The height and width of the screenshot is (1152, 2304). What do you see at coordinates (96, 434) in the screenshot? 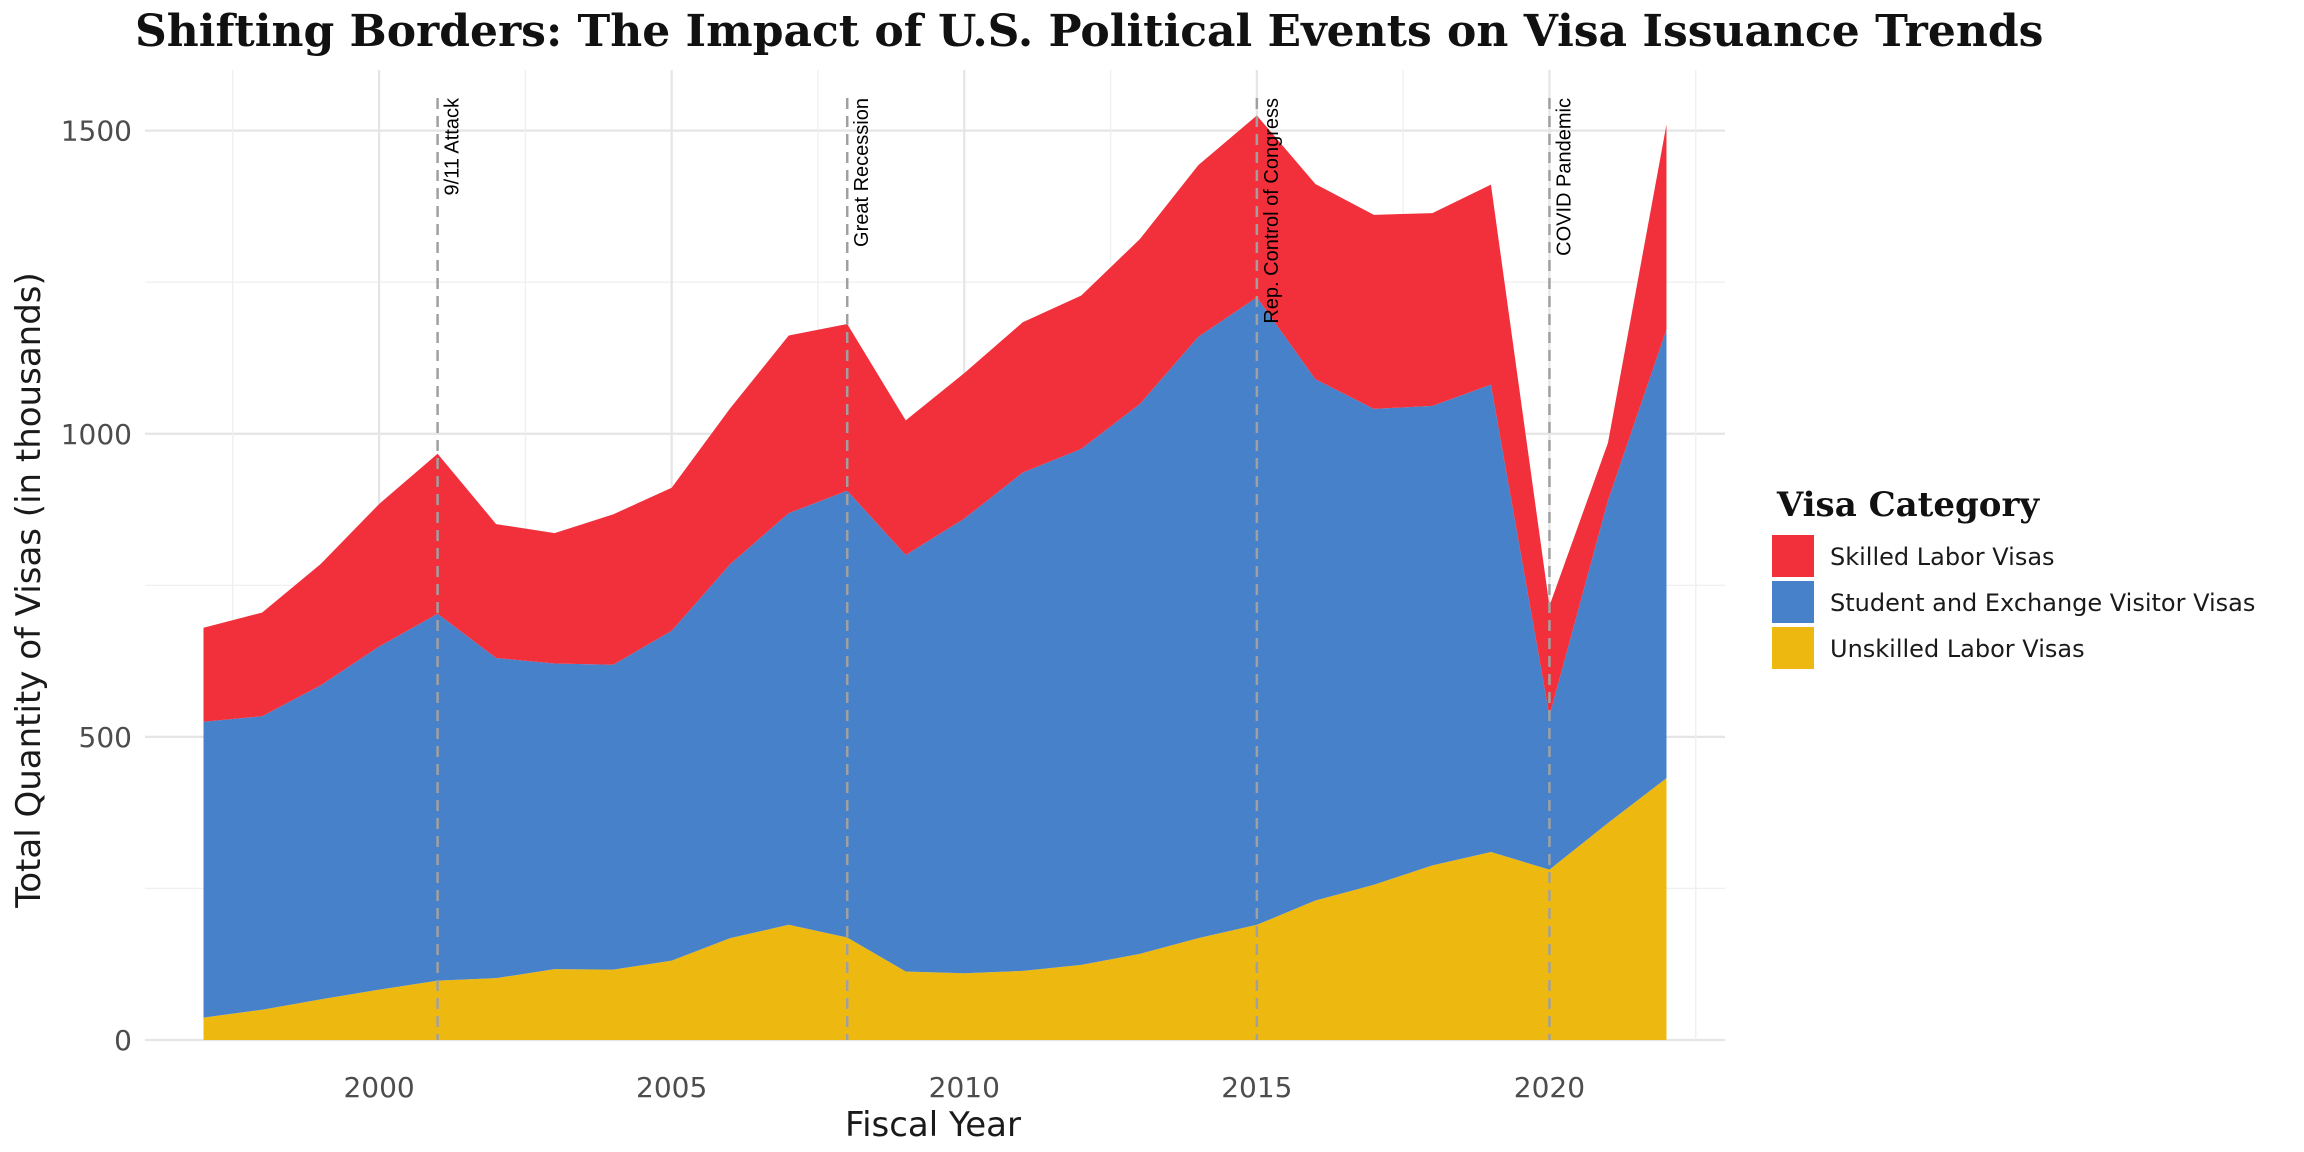
I see `y-tick-label: 1000` at bounding box center [96, 434].